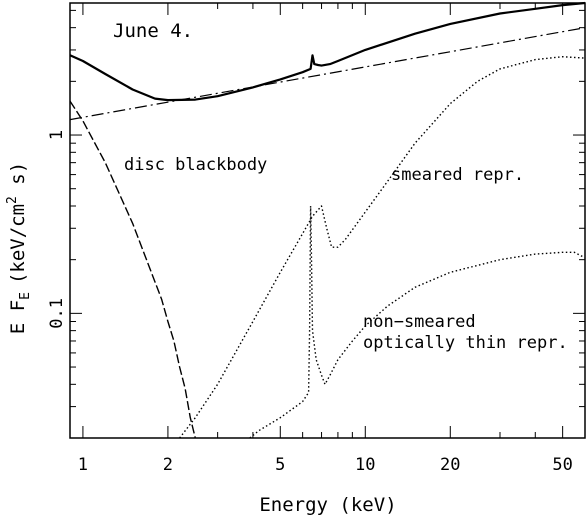  I want to click on x-tick-label: 1, so click(83, 465).